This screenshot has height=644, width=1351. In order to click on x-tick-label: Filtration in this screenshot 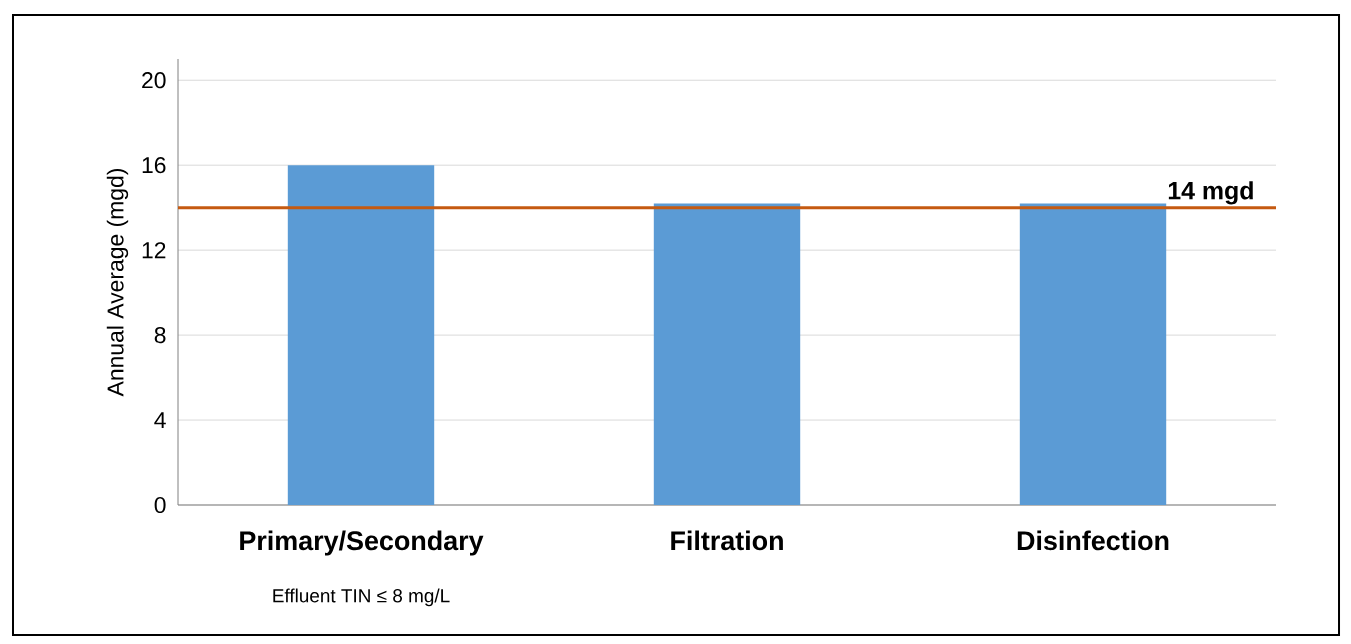, I will do `click(727, 540)`.